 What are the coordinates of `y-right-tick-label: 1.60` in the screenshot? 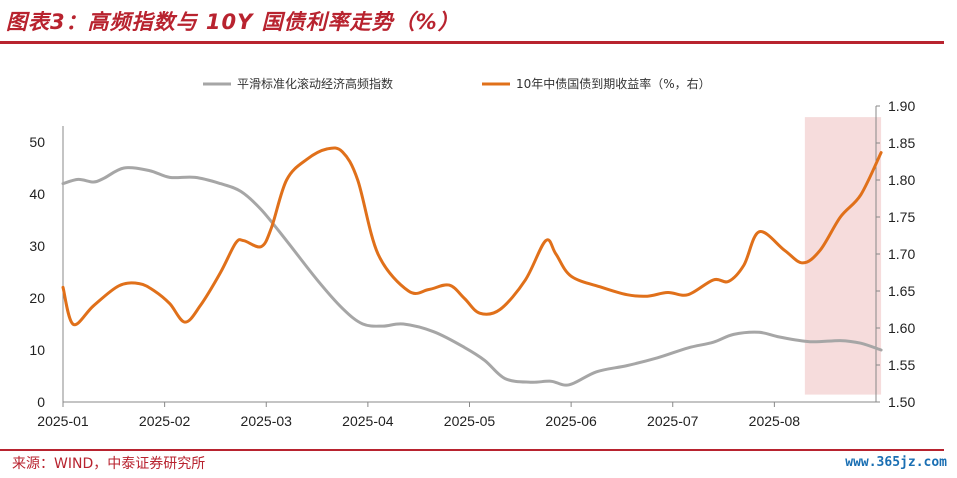 It's located at (901, 328).